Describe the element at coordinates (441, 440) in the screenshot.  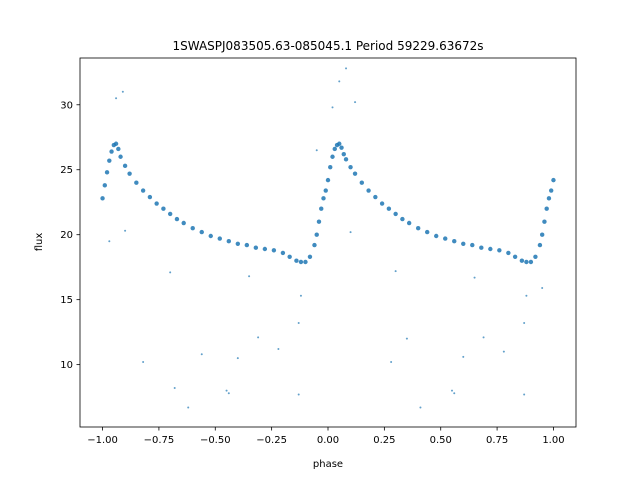
I see `x-tick-label: 0.50` at that location.